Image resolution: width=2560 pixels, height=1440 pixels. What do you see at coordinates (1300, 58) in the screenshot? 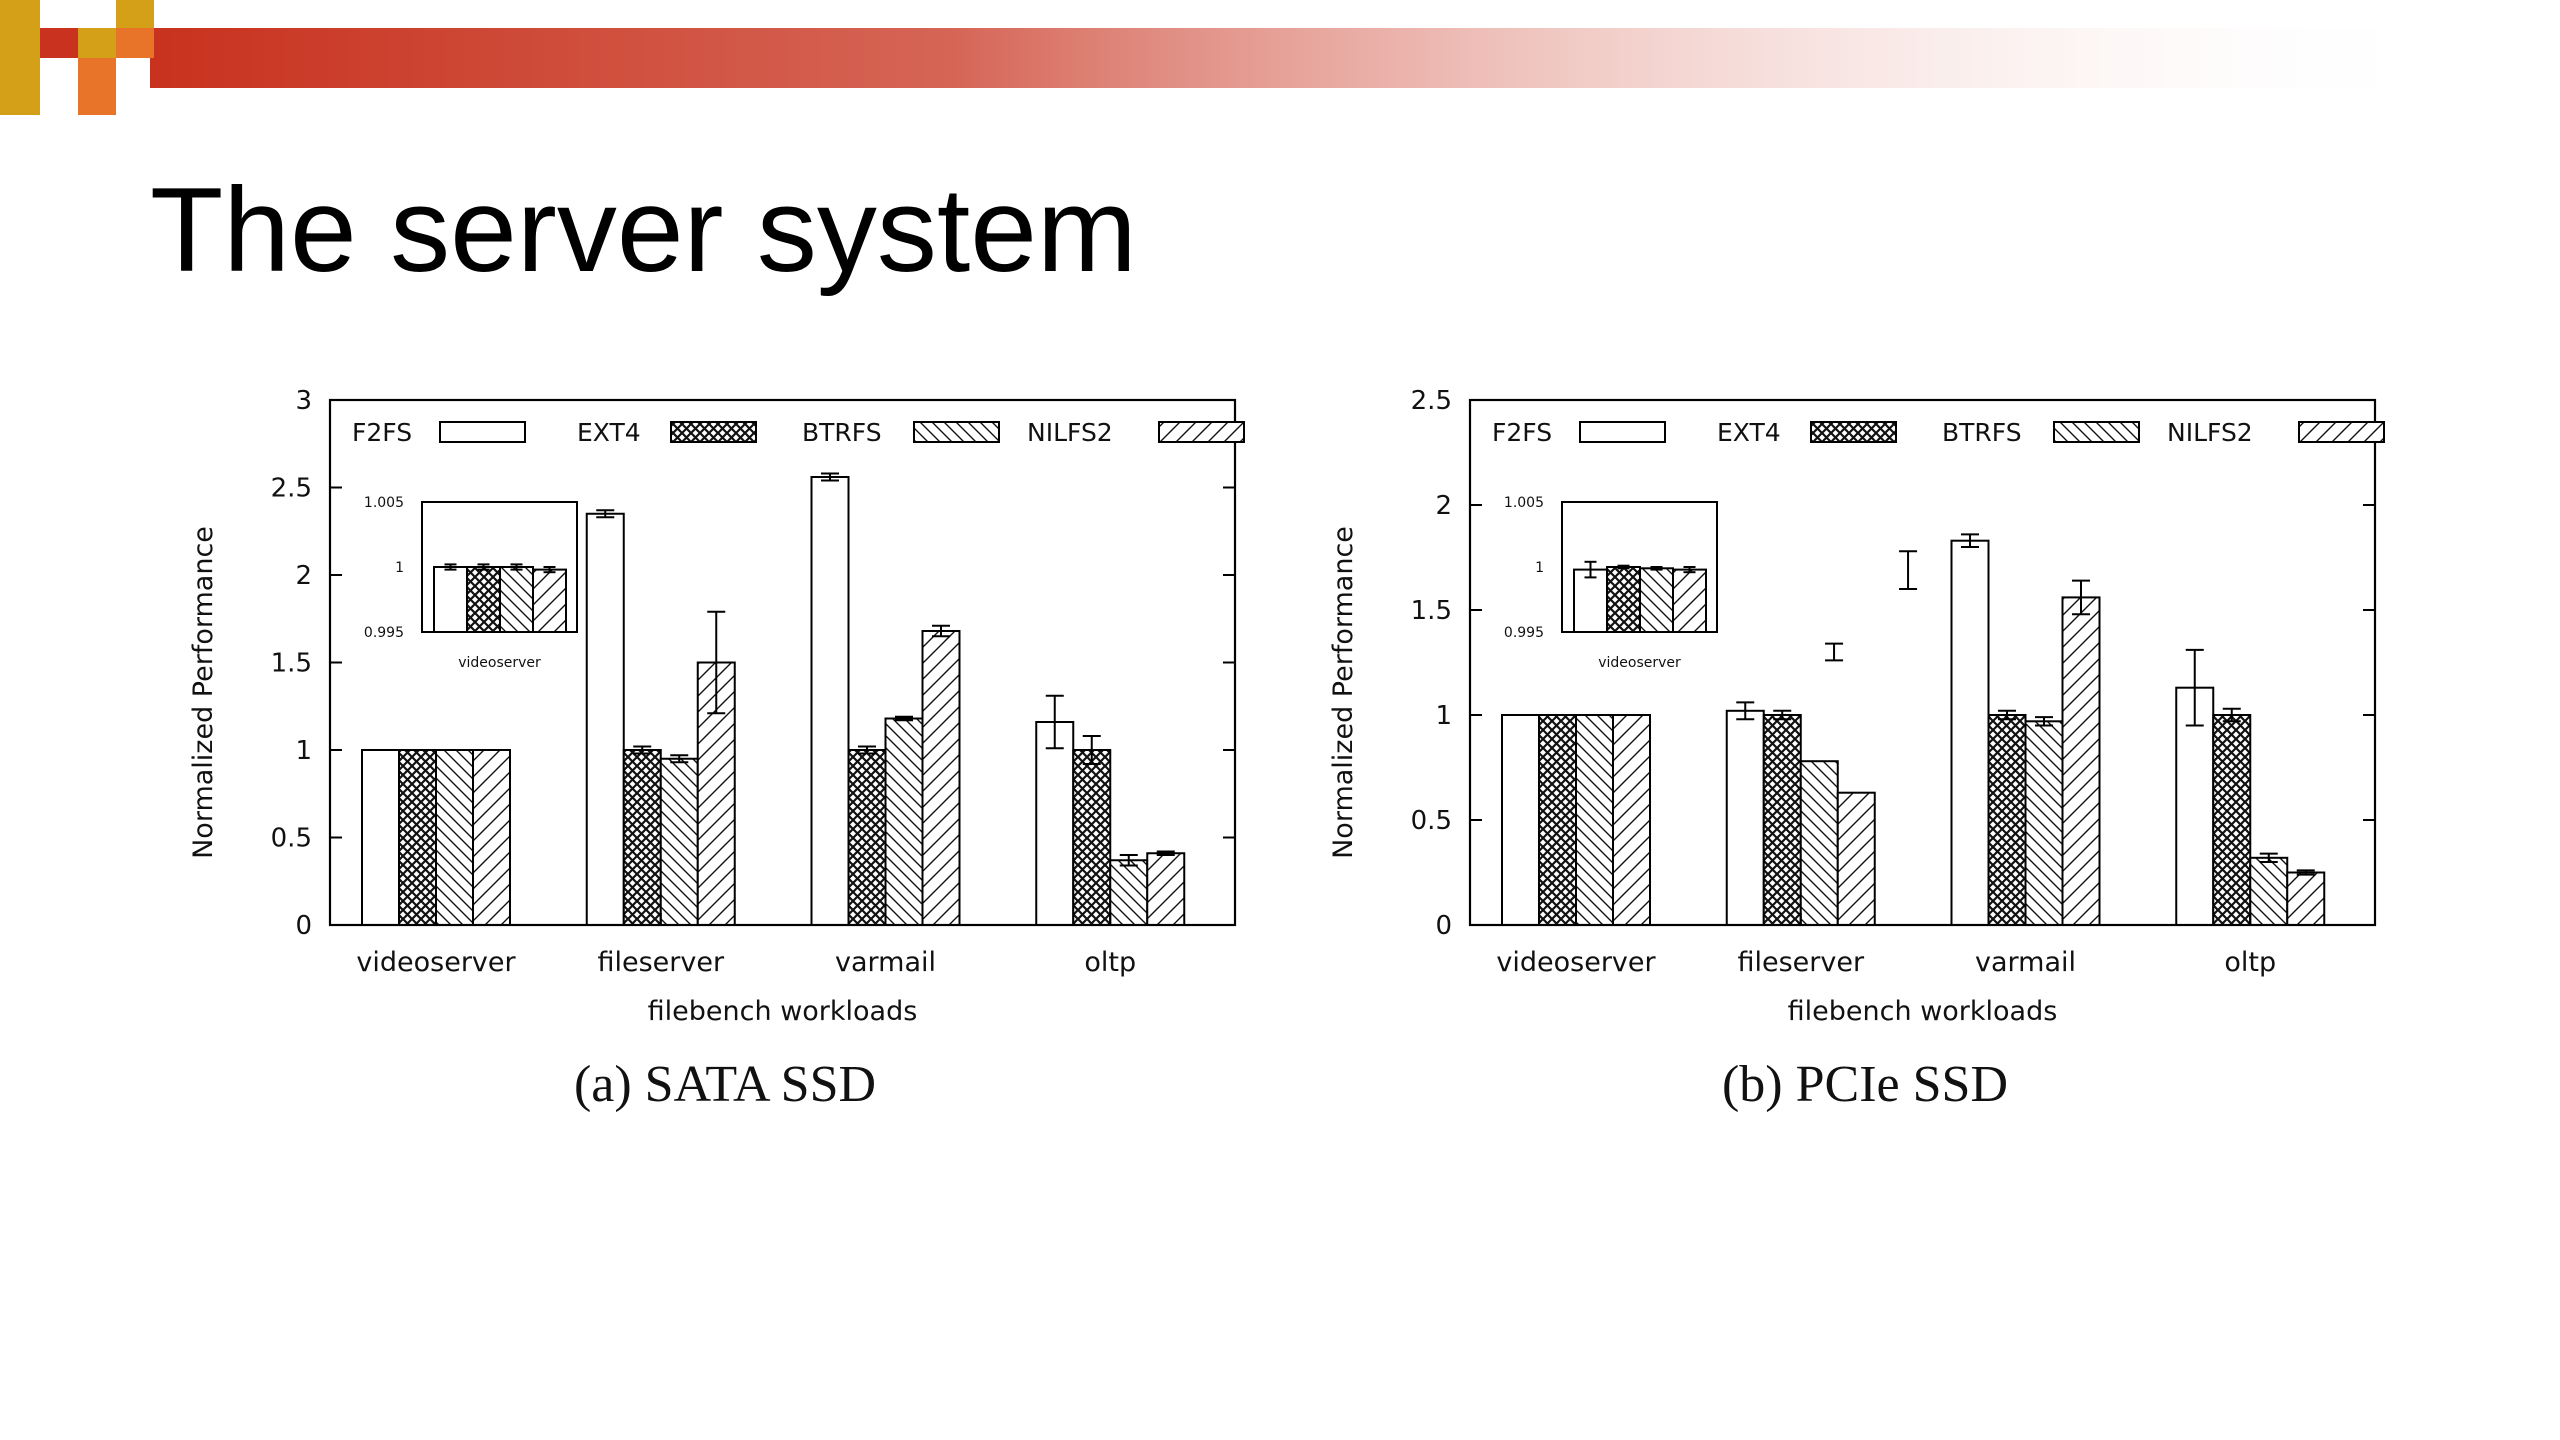
I see `banner-stripe` at bounding box center [1300, 58].